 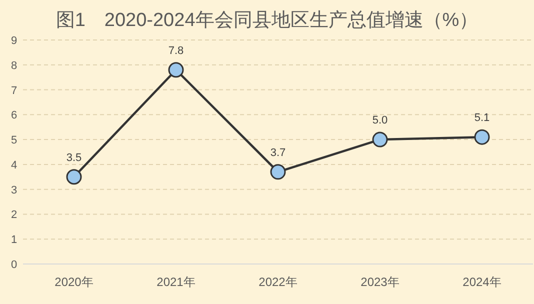 What do you see at coordinates (176, 50) in the screenshot?
I see `data-label: 7.8` at bounding box center [176, 50].